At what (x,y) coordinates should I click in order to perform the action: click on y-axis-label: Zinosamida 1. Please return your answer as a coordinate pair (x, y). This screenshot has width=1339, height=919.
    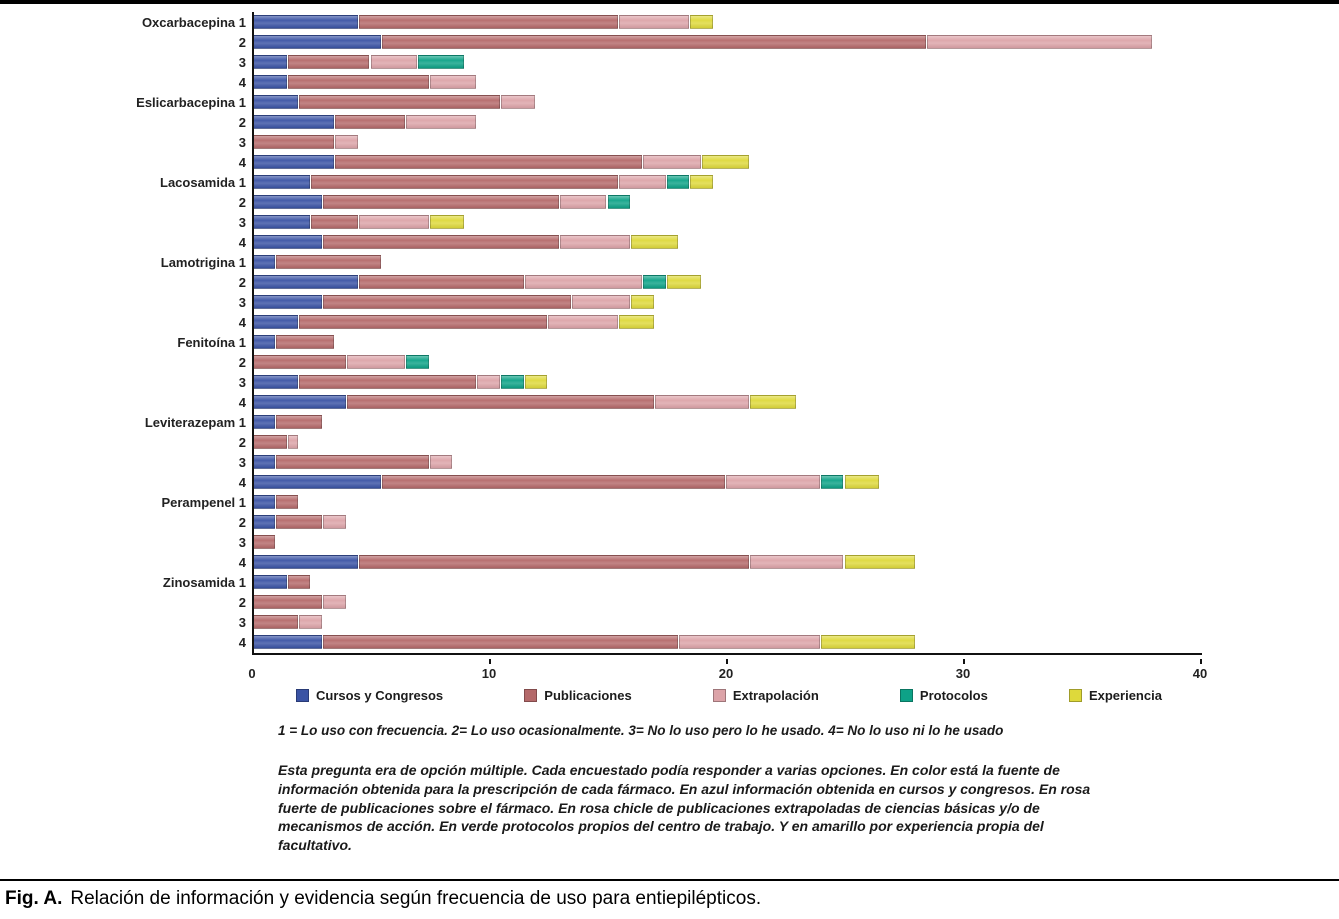
    Looking at the image, I should click on (204, 582).